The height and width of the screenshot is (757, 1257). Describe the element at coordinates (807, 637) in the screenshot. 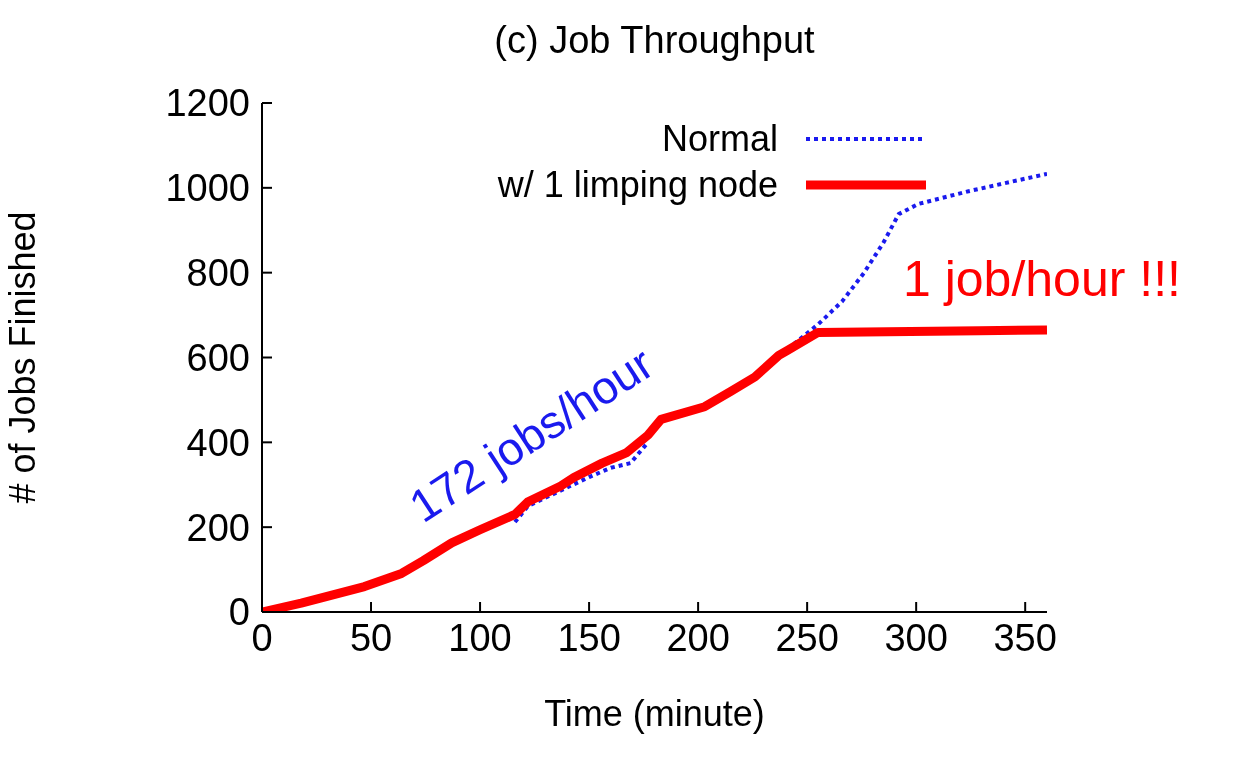

I see `x-tick-label: 250` at that location.